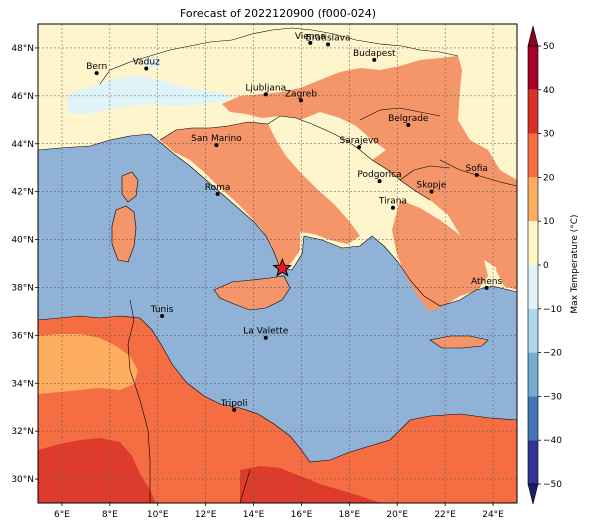 The image size is (592, 528). I want to click on lon-tick-label: 24°E, so click(493, 515).